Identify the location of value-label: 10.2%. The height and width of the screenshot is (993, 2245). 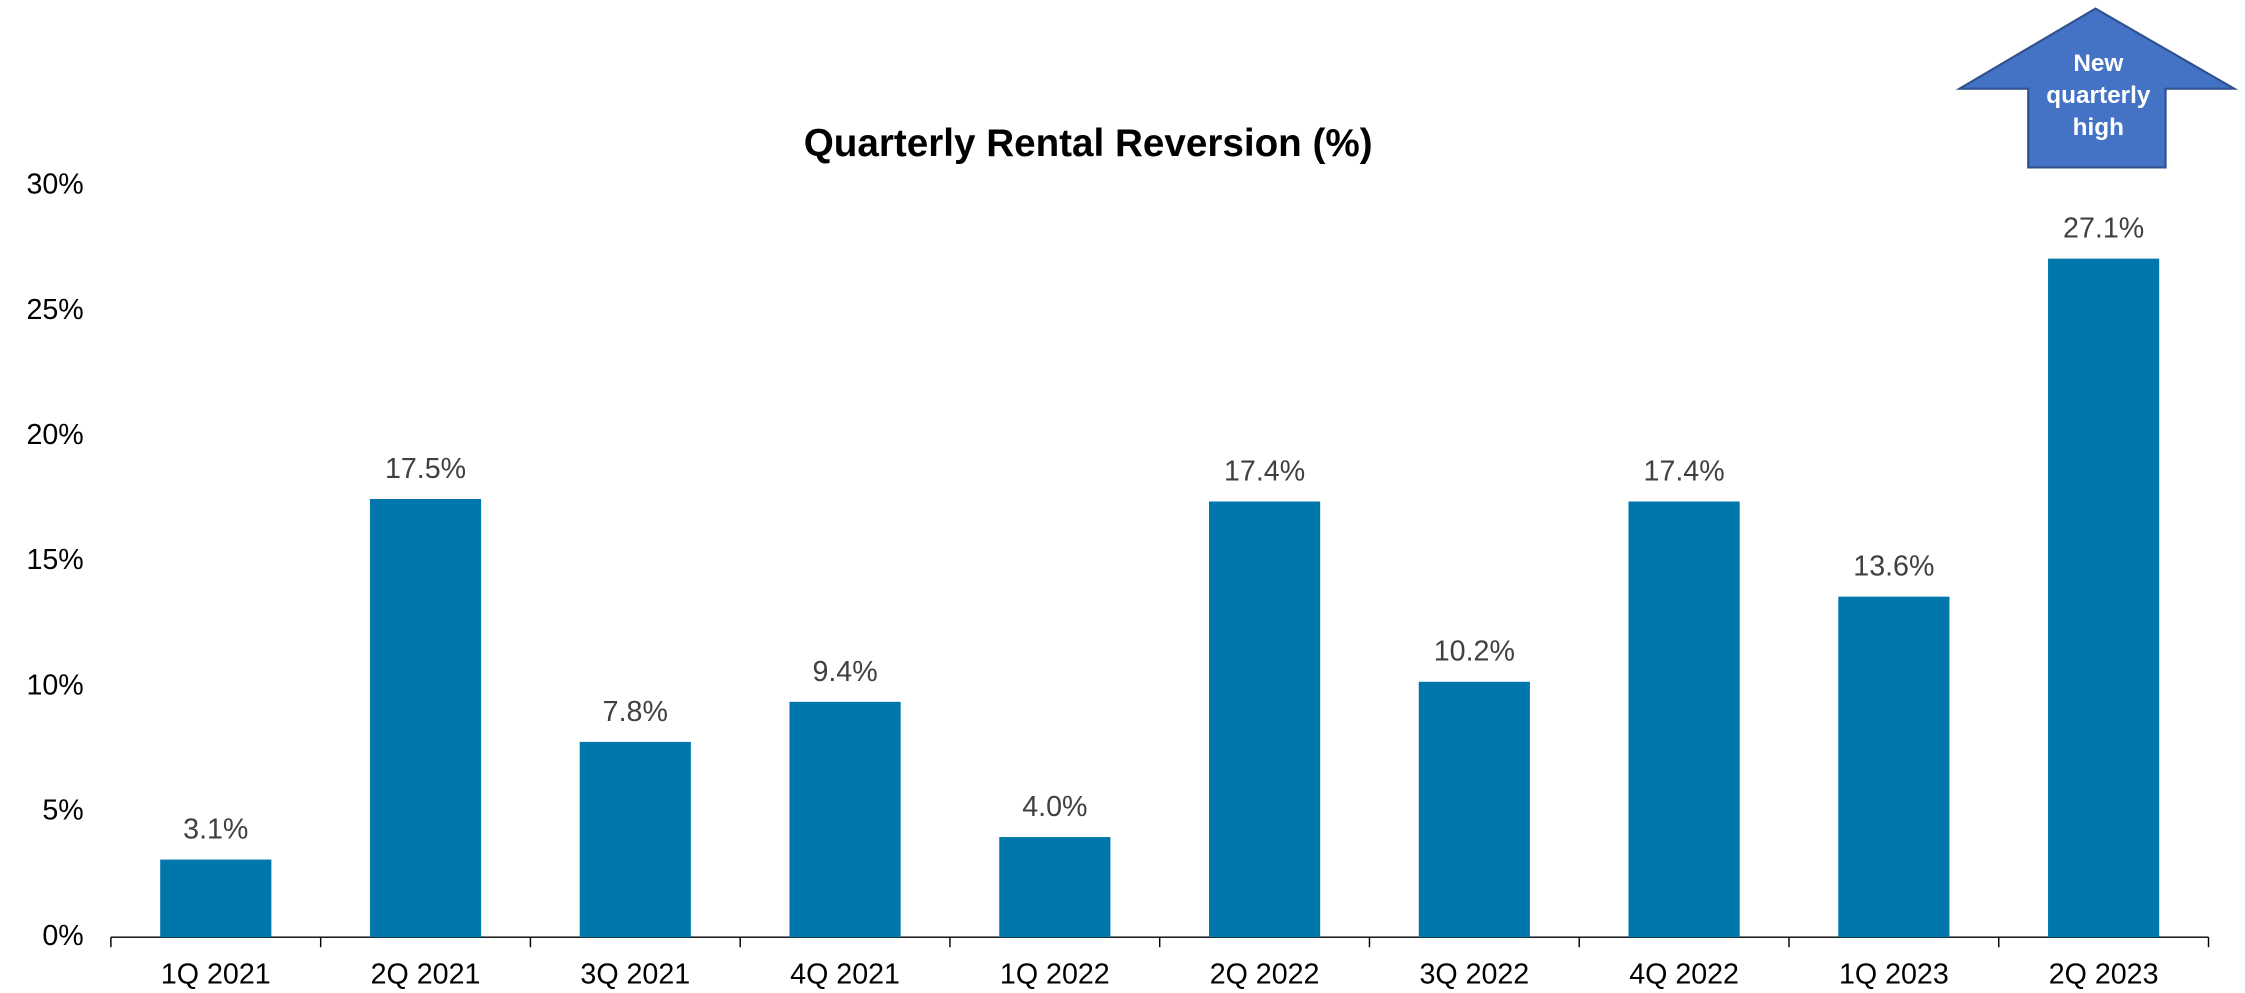
(1474, 652).